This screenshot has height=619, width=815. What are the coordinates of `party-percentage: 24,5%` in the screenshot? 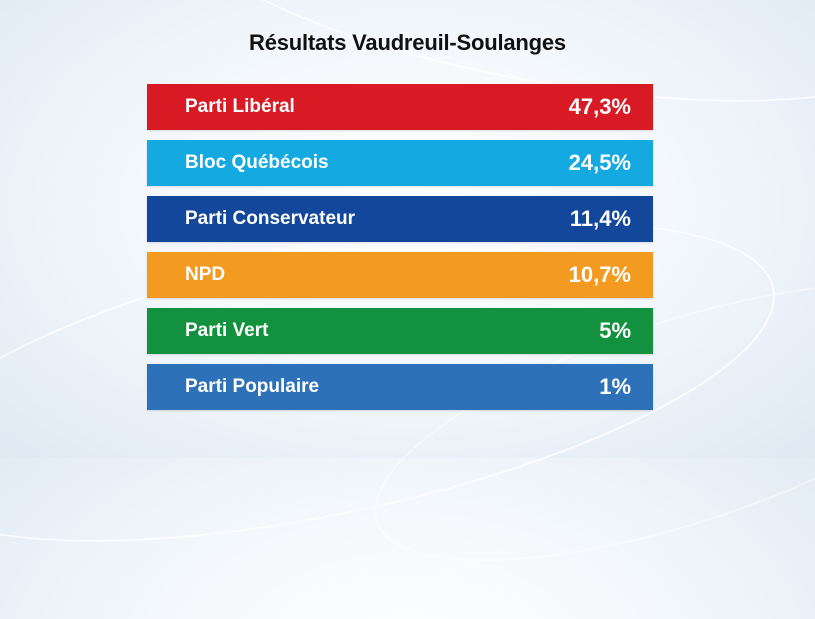 It's located at (599, 162).